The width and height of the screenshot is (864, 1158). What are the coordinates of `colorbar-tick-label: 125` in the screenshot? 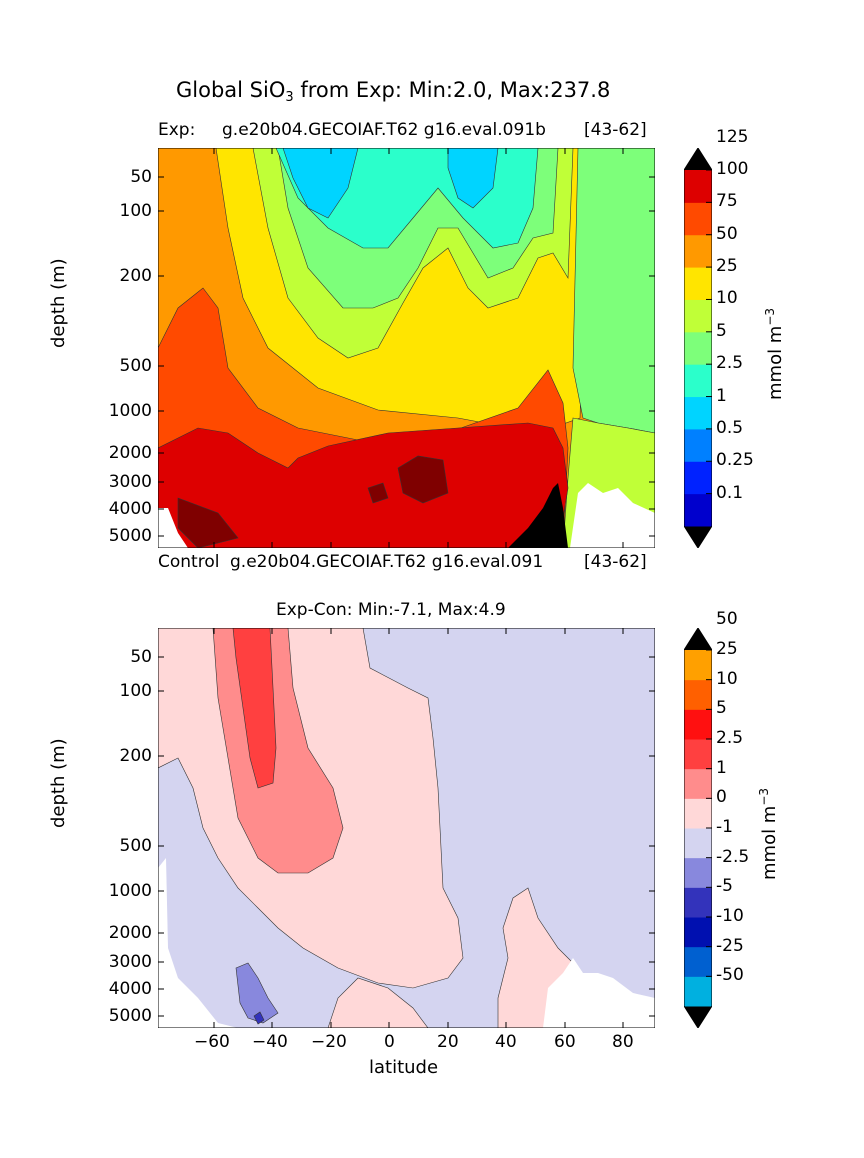 It's located at (732, 136).